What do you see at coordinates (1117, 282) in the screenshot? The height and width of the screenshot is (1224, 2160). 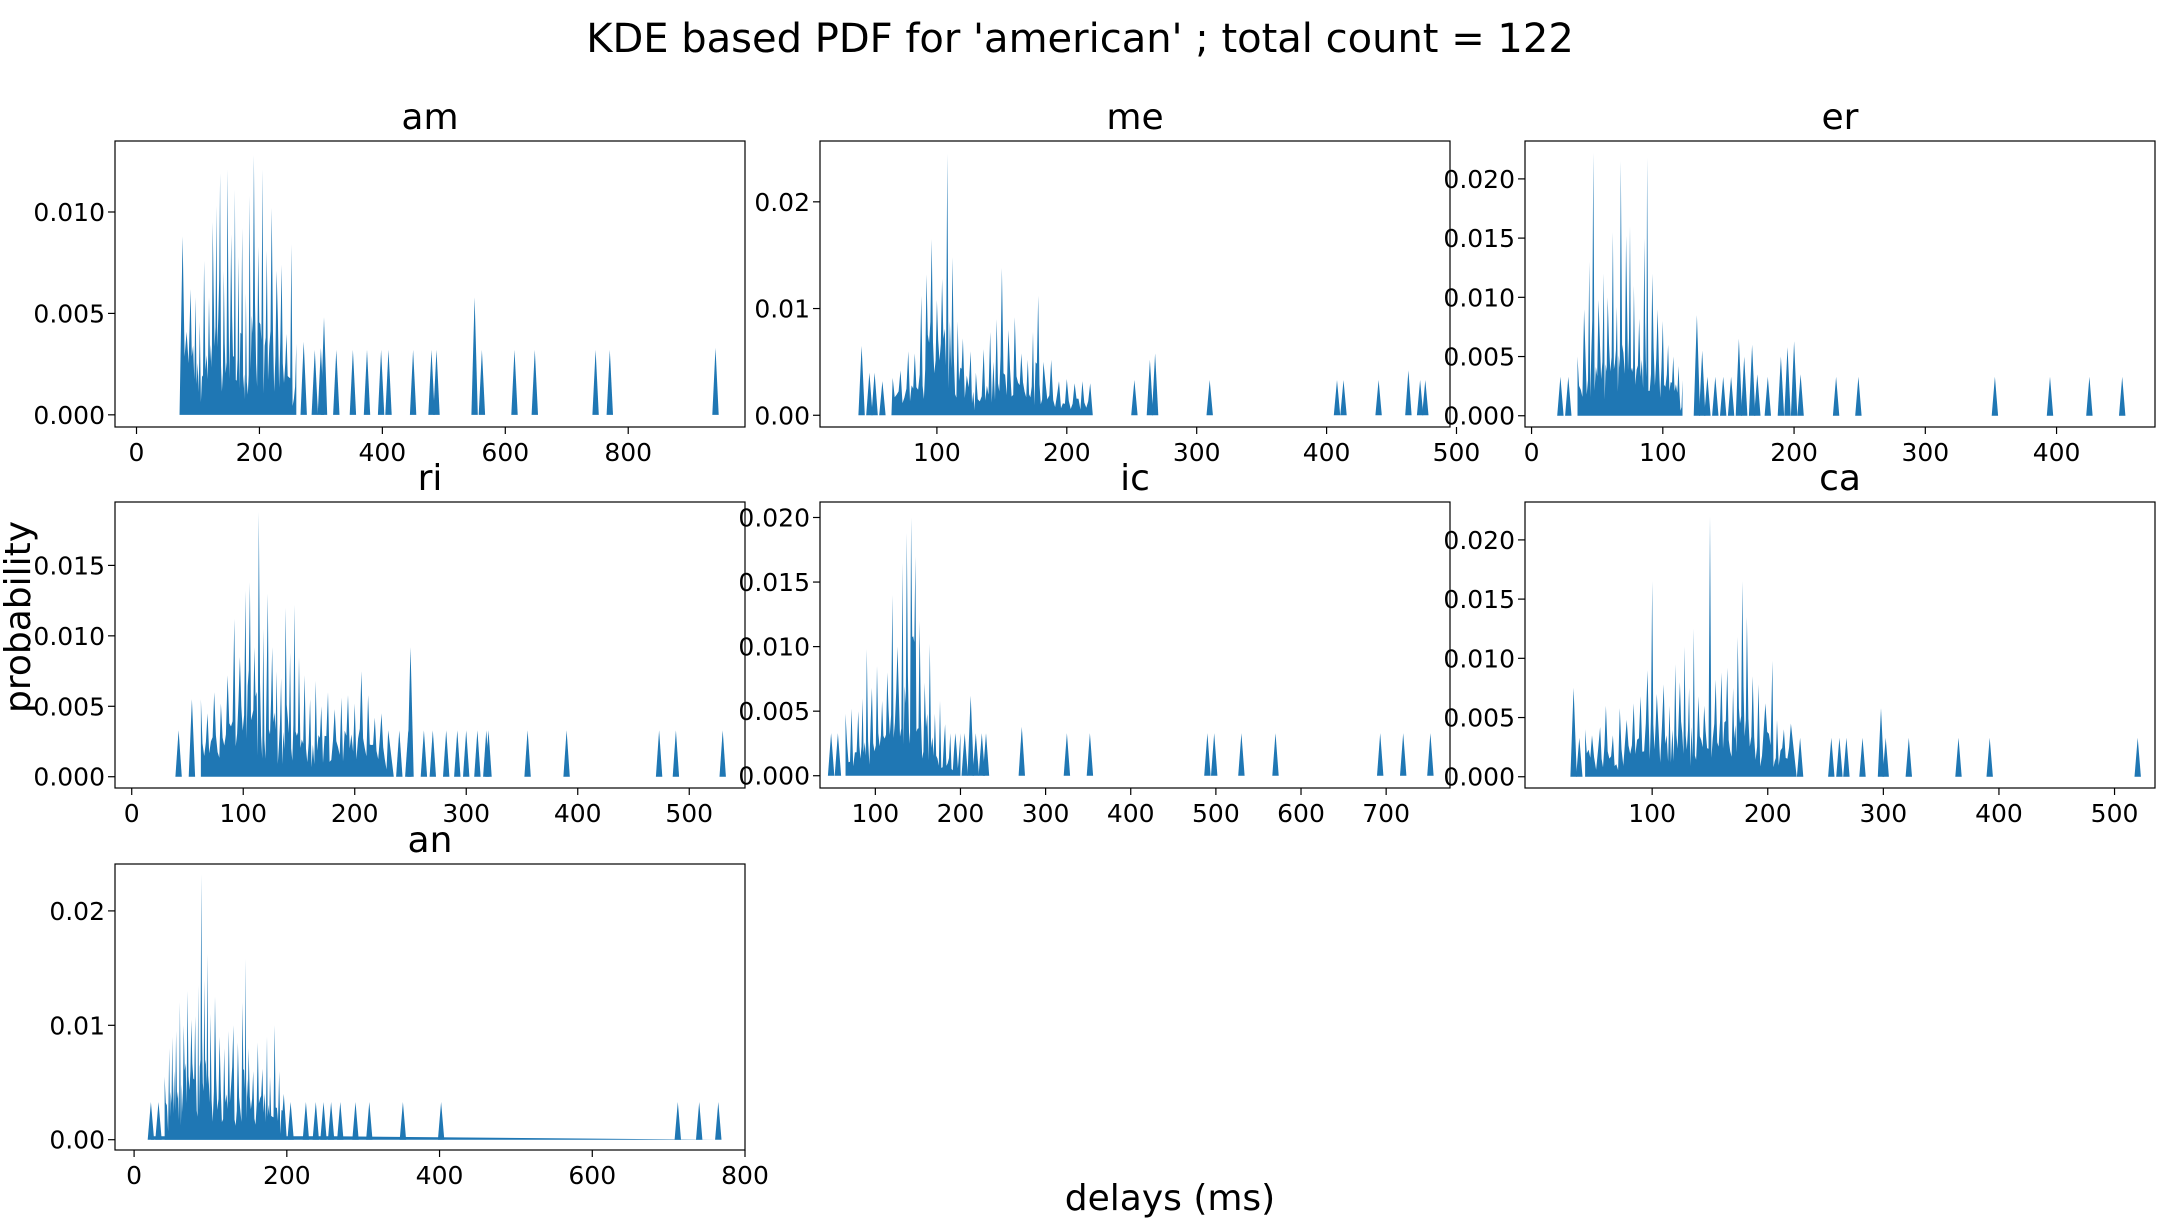 I see `subplot-me: me 100 200 300 400 500 0.00 0.01 0.02` at bounding box center [1117, 282].